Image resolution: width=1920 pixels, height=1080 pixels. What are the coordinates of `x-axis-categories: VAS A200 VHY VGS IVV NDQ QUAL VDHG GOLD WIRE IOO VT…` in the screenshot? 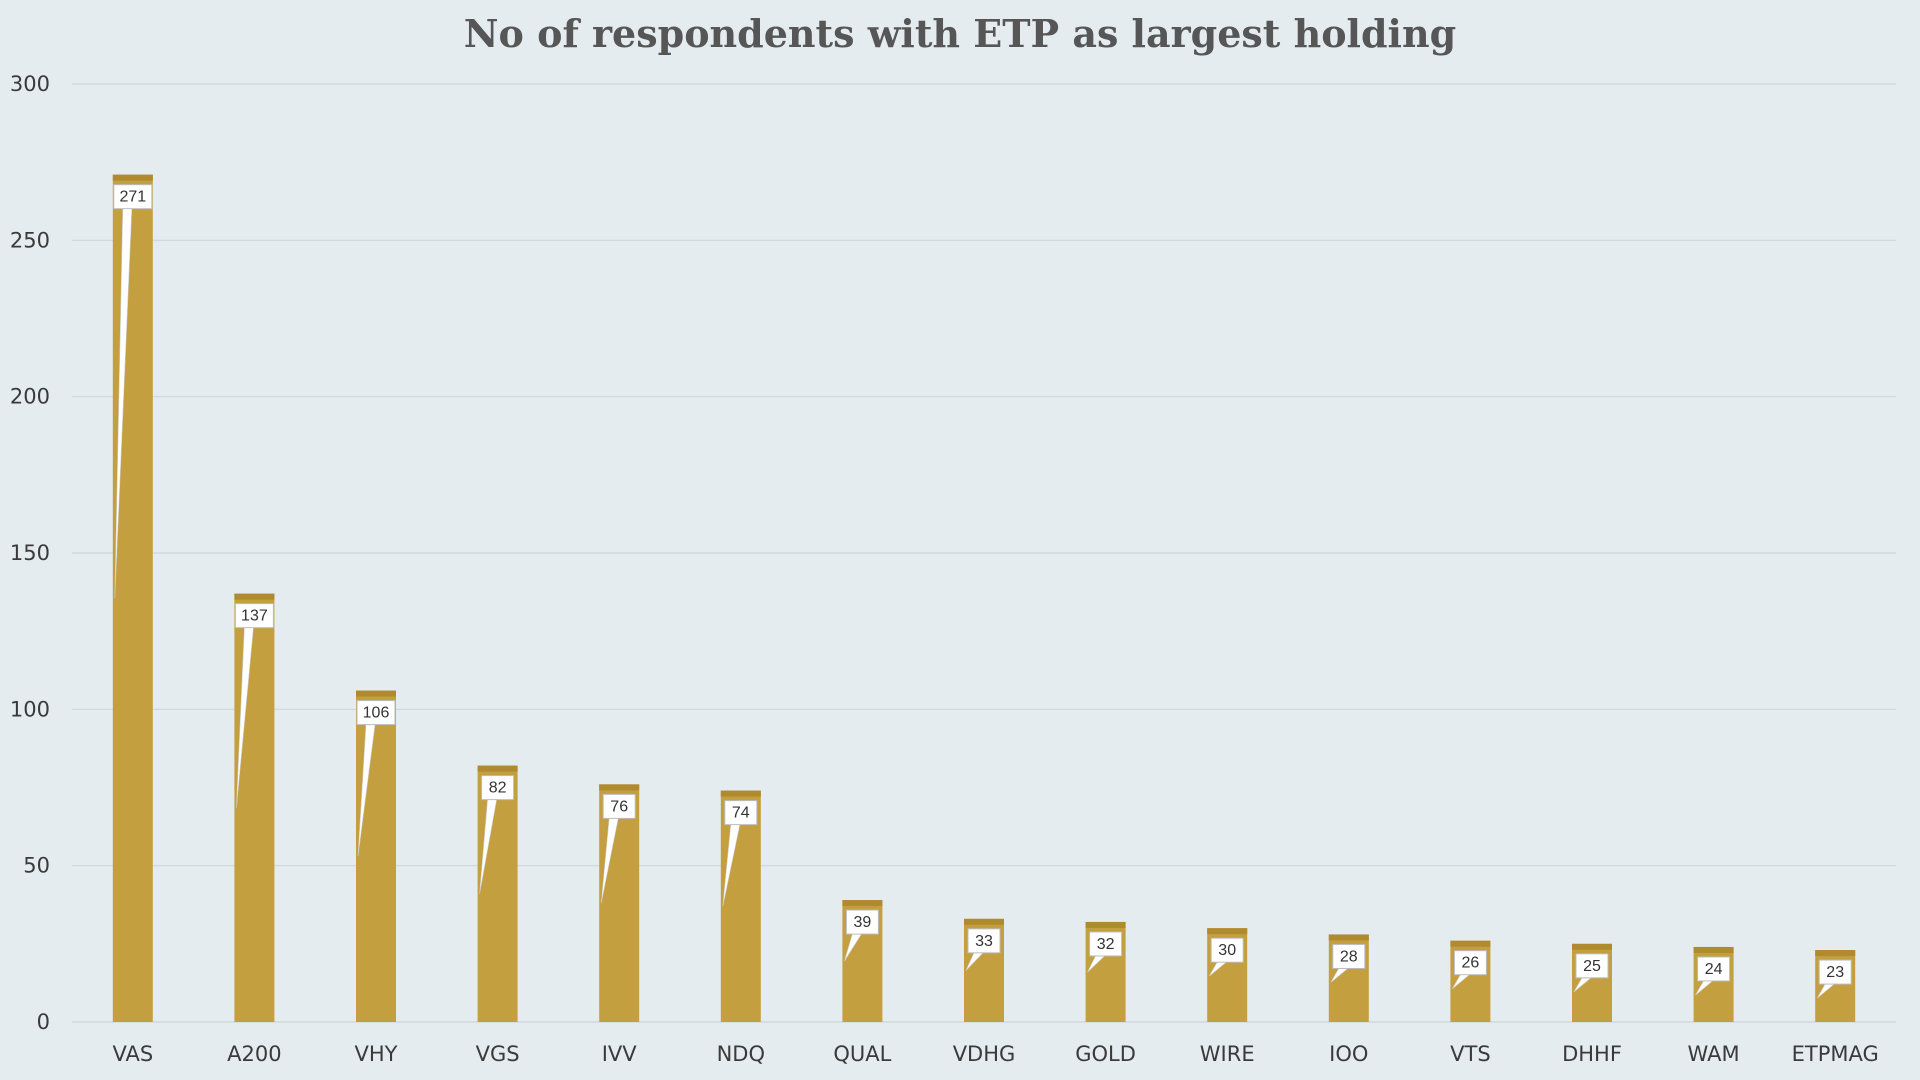 It's located at (995, 1054).